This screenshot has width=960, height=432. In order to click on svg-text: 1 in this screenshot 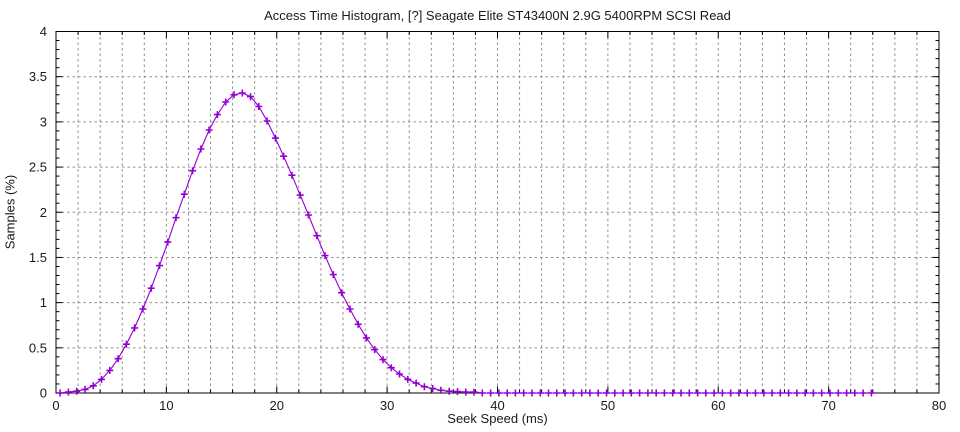, I will do `click(43, 302)`.